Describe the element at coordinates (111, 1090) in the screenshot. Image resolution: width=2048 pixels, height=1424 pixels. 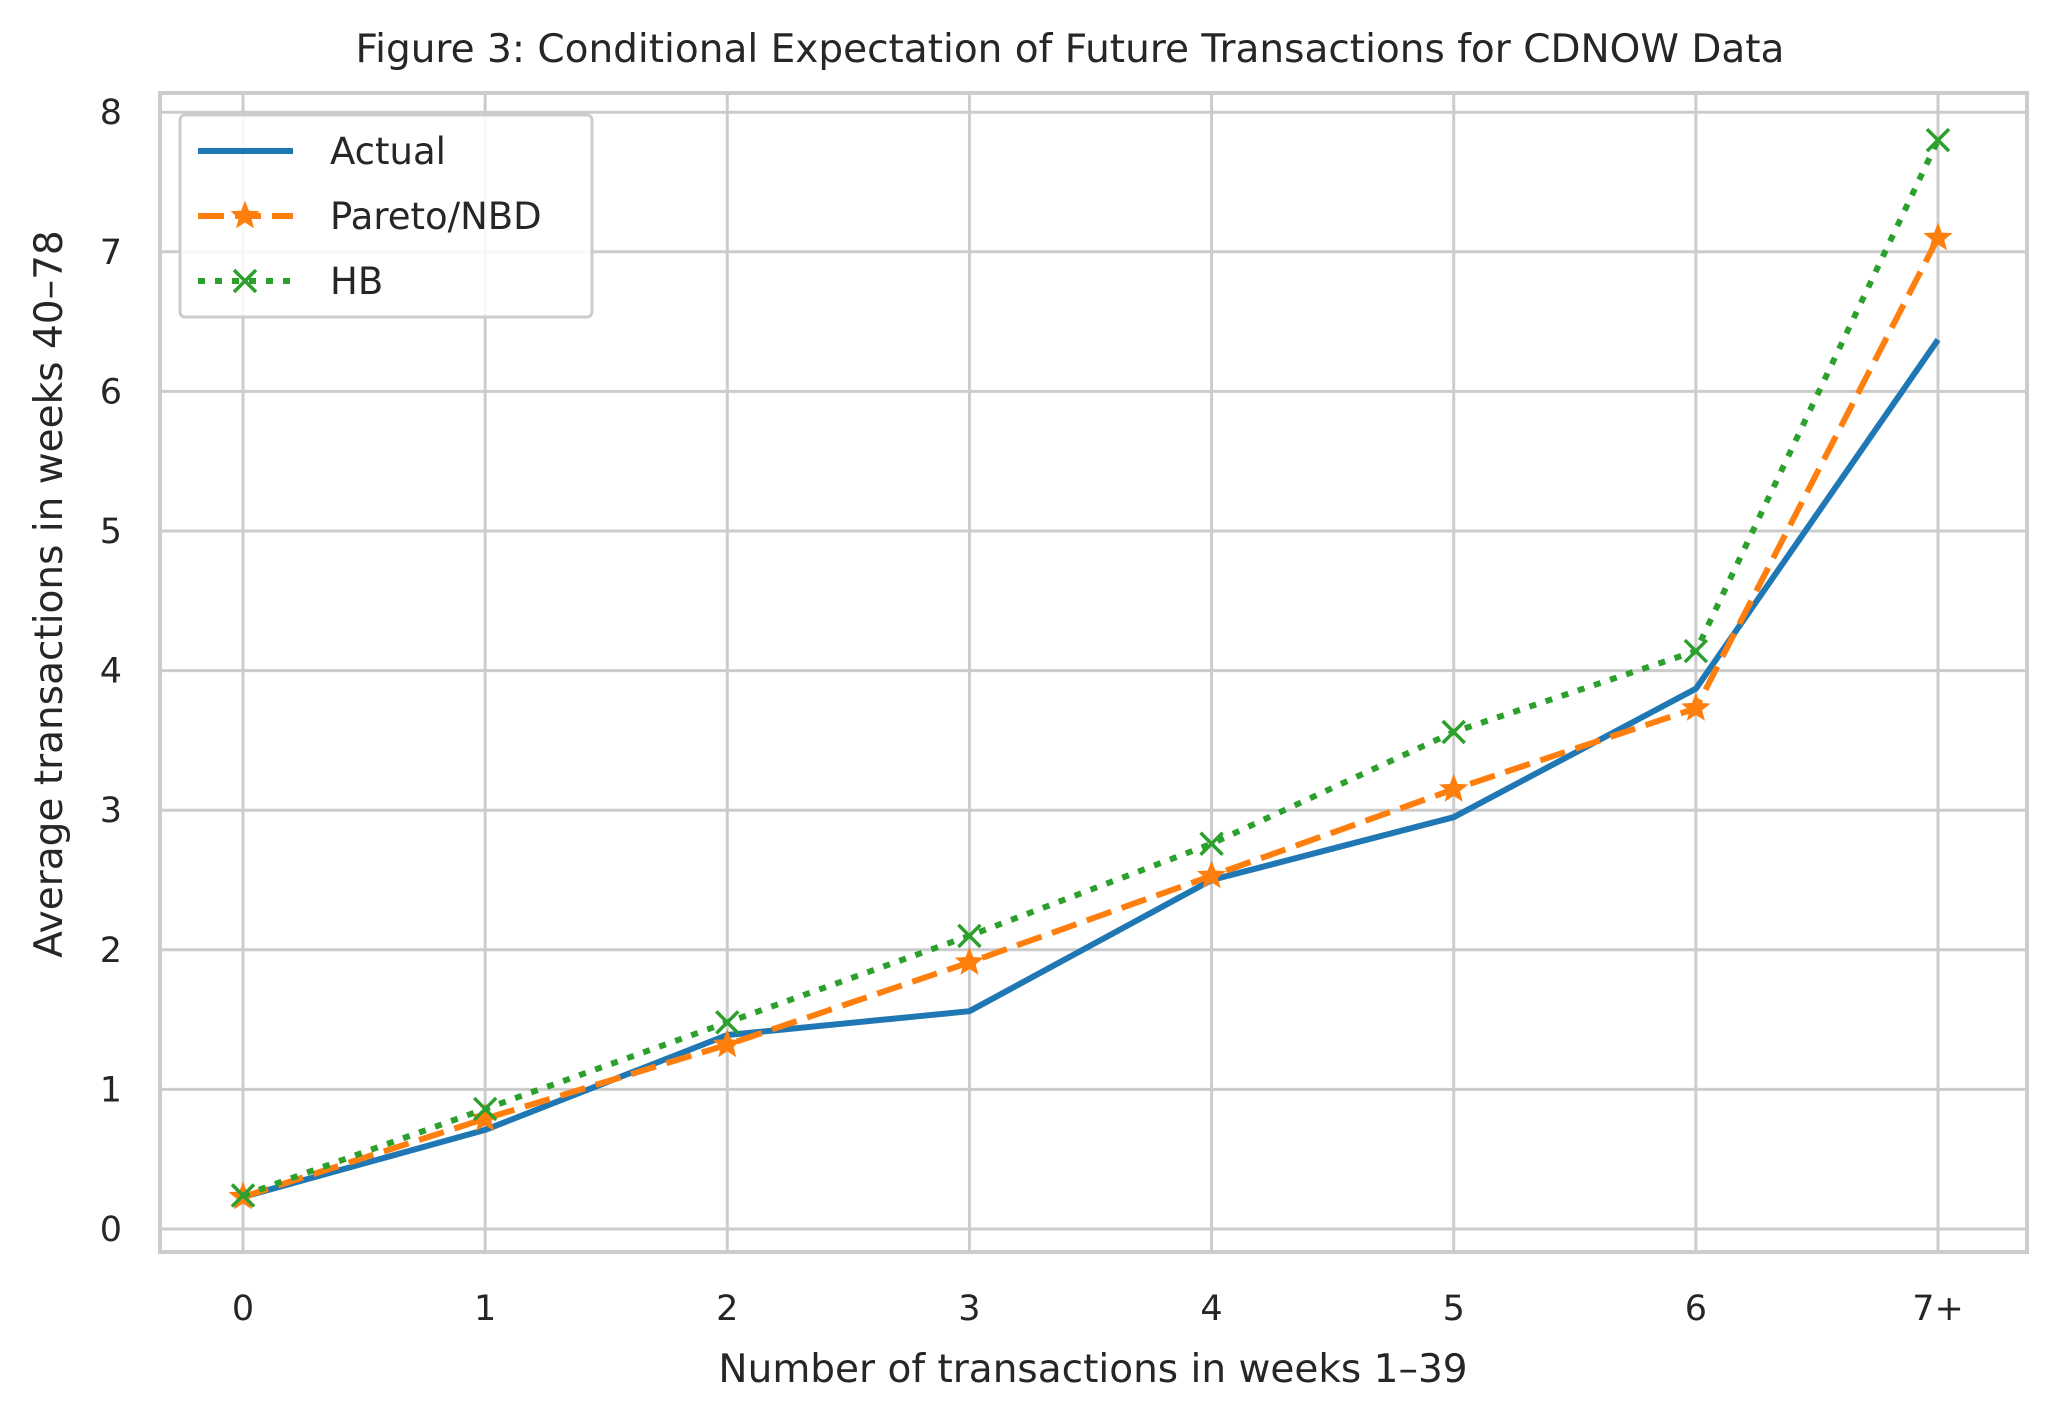
I see `y-tick-label: 1` at that location.